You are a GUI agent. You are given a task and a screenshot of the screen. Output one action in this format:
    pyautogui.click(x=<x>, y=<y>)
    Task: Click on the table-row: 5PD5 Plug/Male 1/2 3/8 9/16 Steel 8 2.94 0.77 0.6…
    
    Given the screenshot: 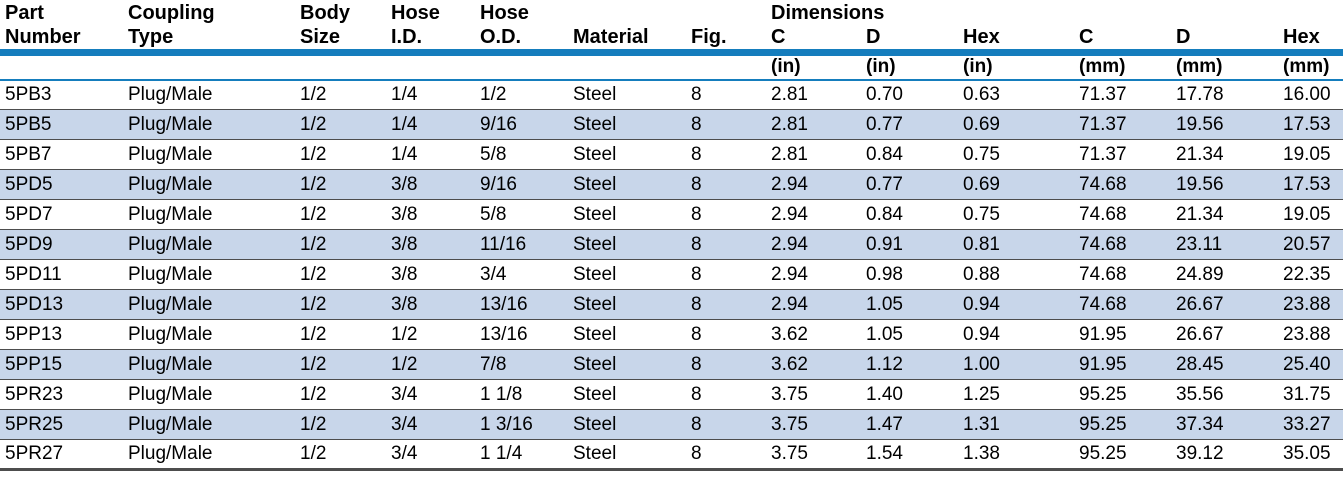 What is the action you would take?
    pyautogui.click(x=671, y=184)
    